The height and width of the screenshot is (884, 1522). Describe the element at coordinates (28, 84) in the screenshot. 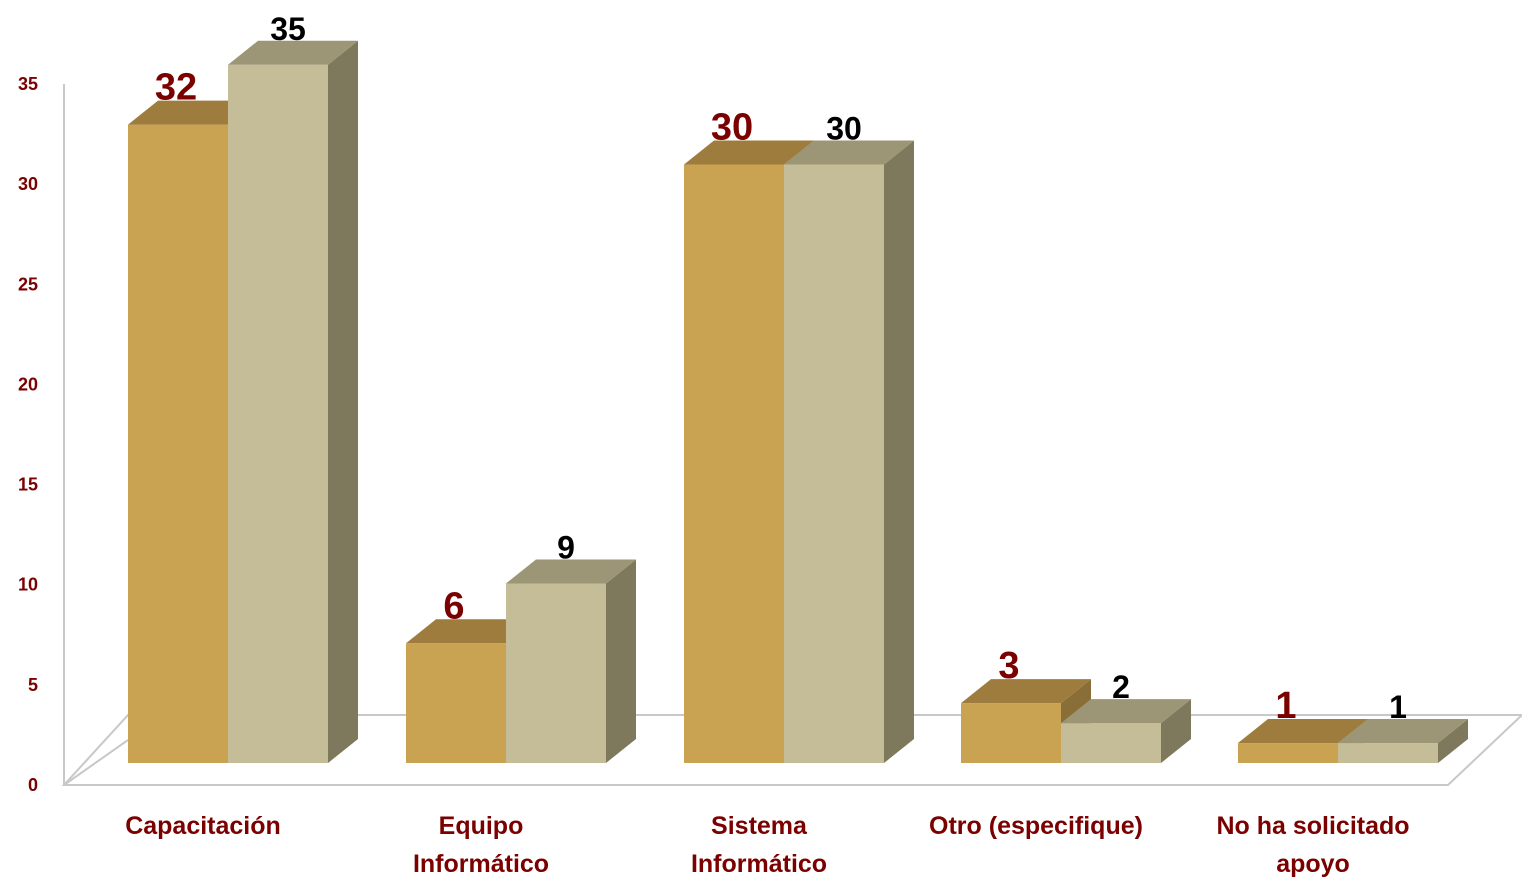

I see `y-tick-label: 35` at that location.